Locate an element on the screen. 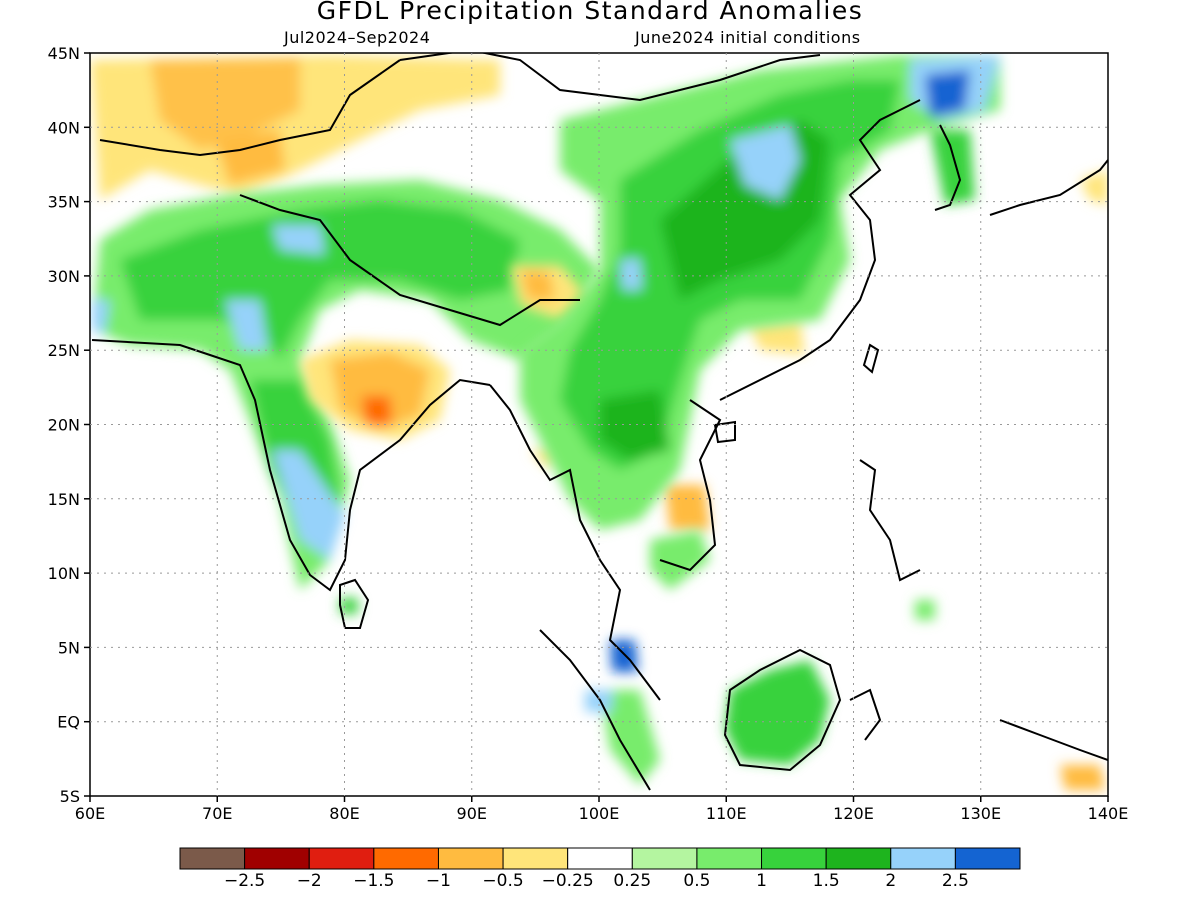  central-asia-borders is located at coordinates (250, 108).